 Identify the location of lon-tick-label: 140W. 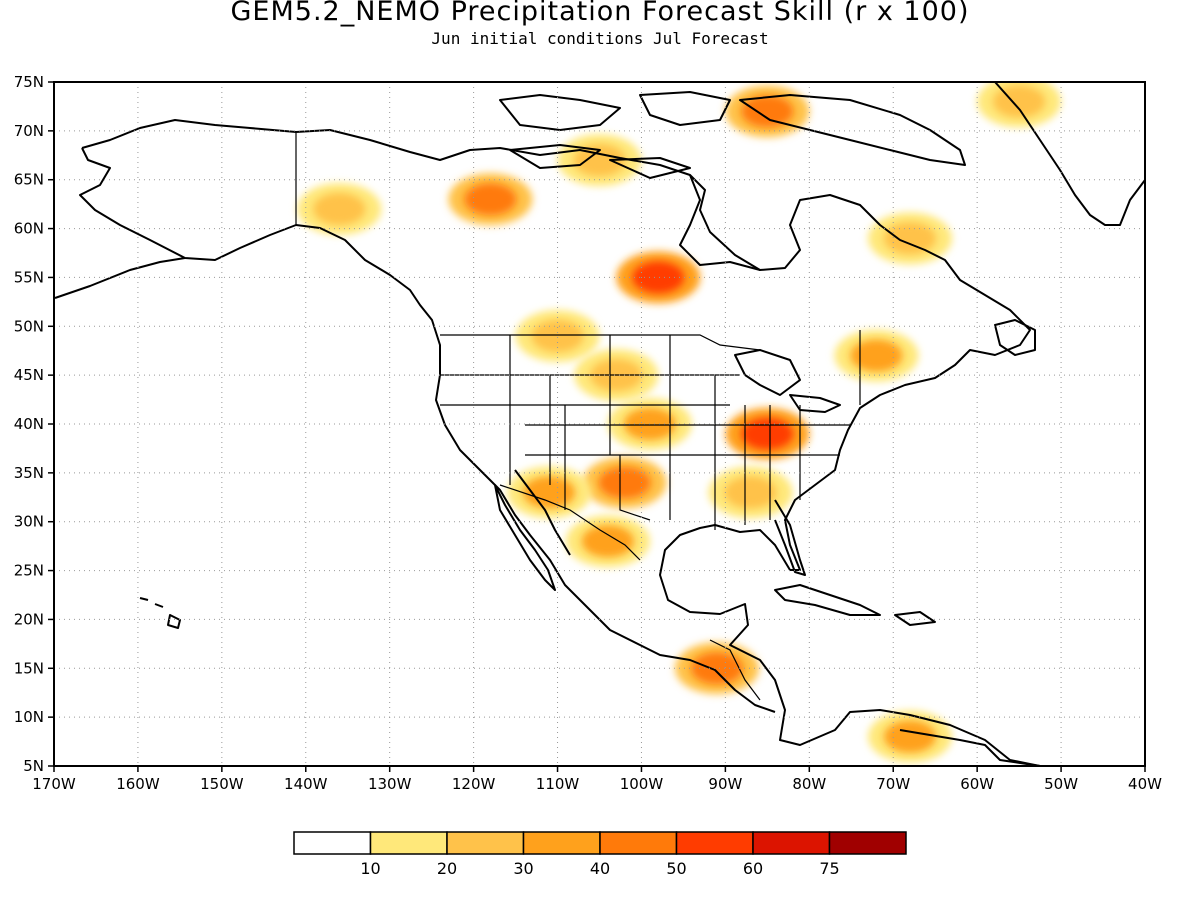
(306, 784).